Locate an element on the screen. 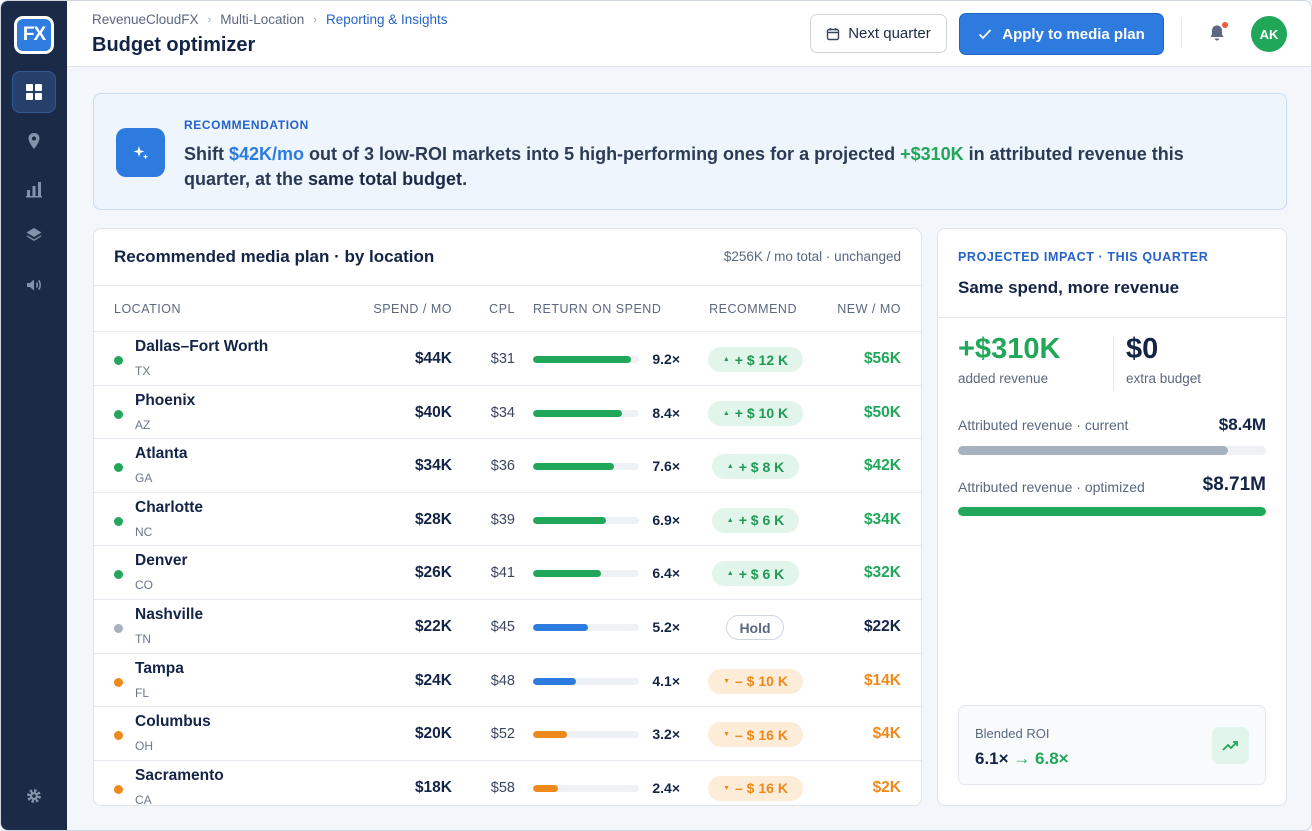 This screenshot has width=1312, height=831. check-icon is located at coordinates (985, 34).